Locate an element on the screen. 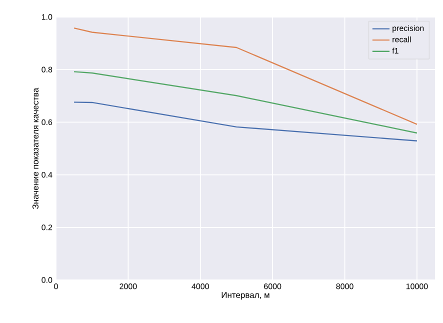 The image size is (443, 323). line-series is located at coordinates (245, 122).